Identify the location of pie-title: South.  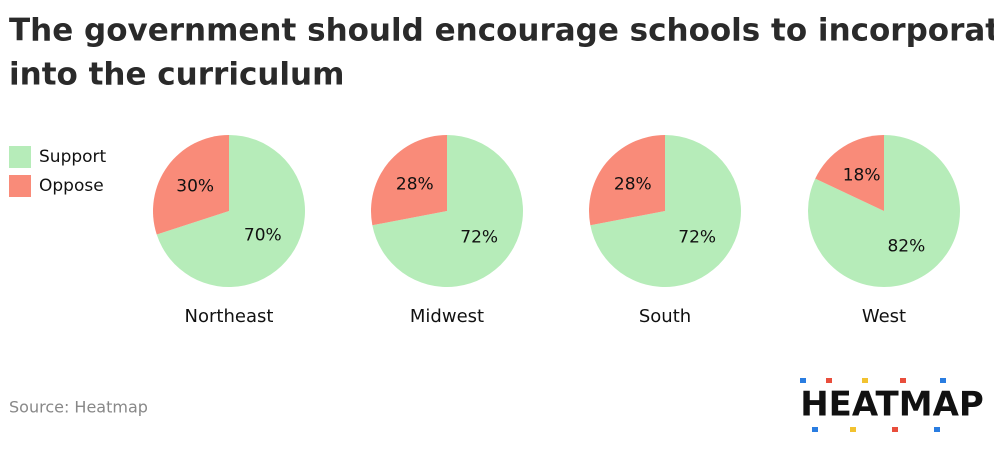
(665, 316).